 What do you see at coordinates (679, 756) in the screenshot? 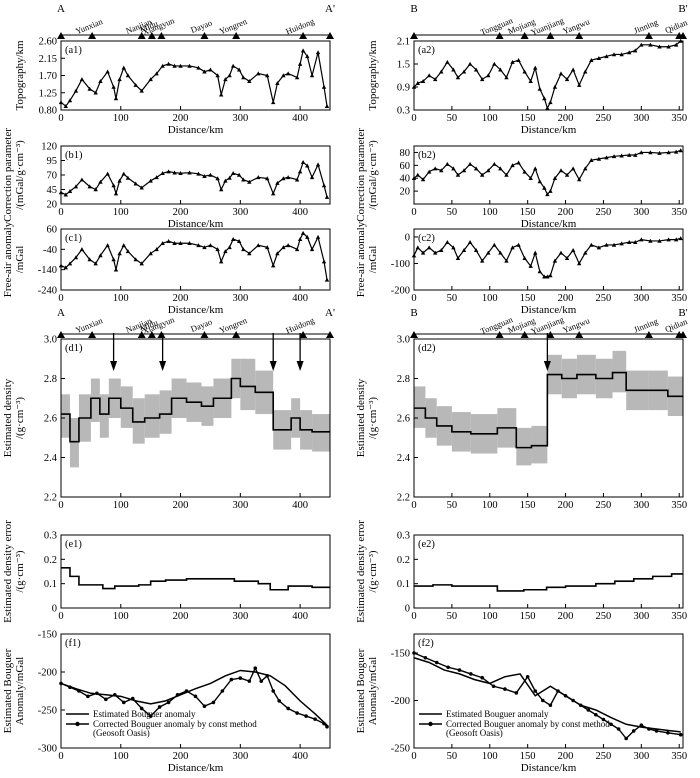
I see `x-tick-label: 350` at bounding box center [679, 756].